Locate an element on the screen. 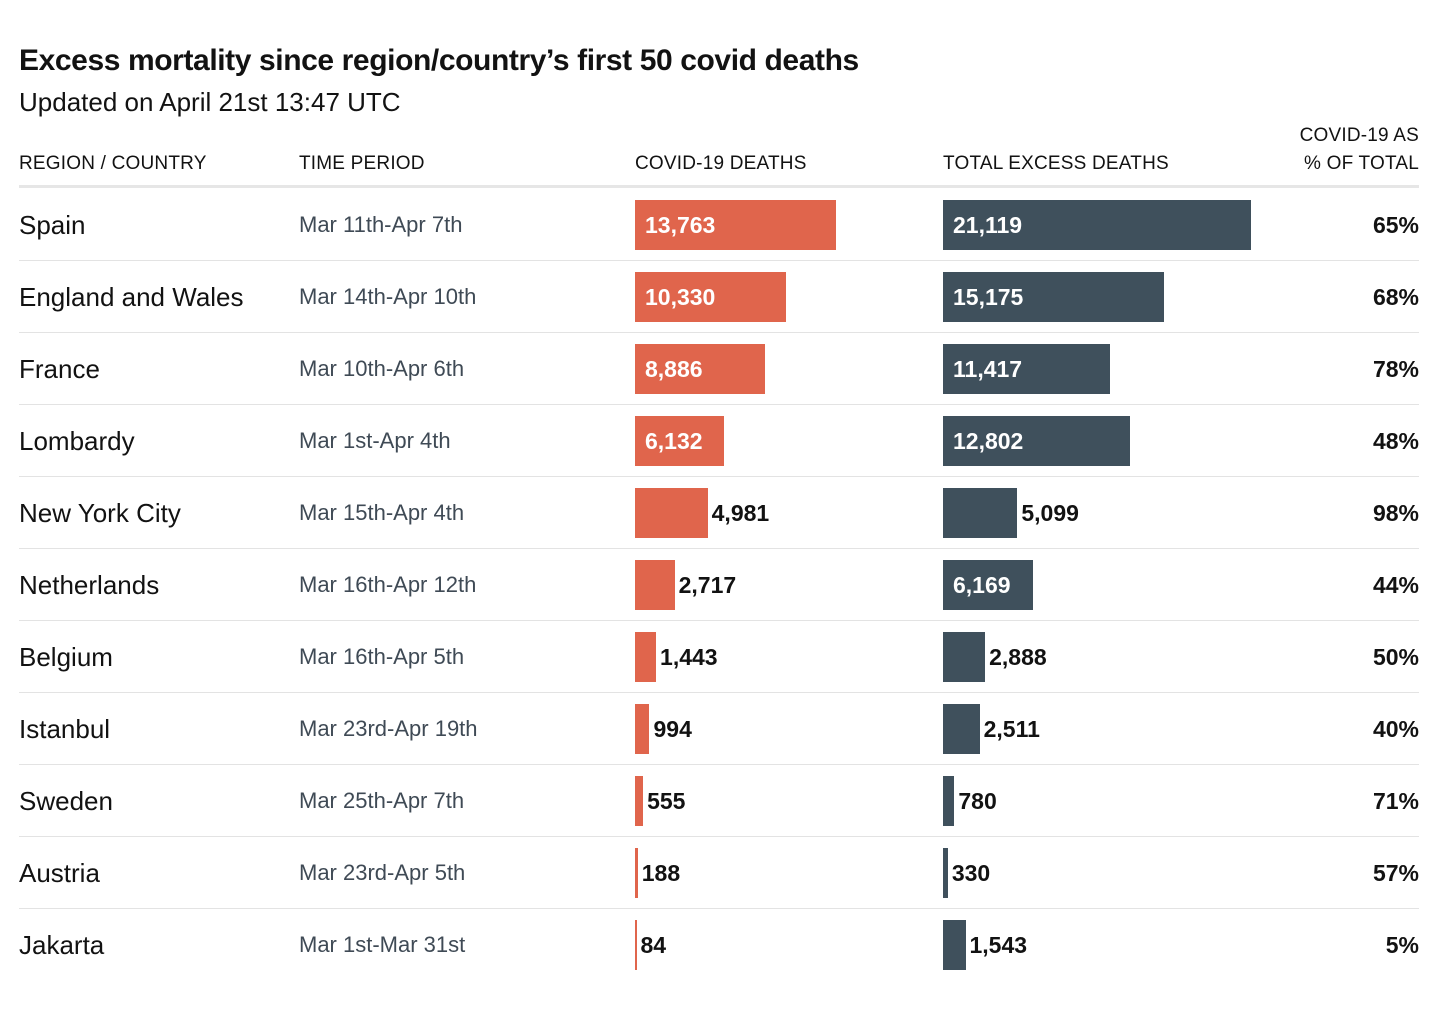 The height and width of the screenshot is (1010, 1440). region-label: France is located at coordinates (59, 369).